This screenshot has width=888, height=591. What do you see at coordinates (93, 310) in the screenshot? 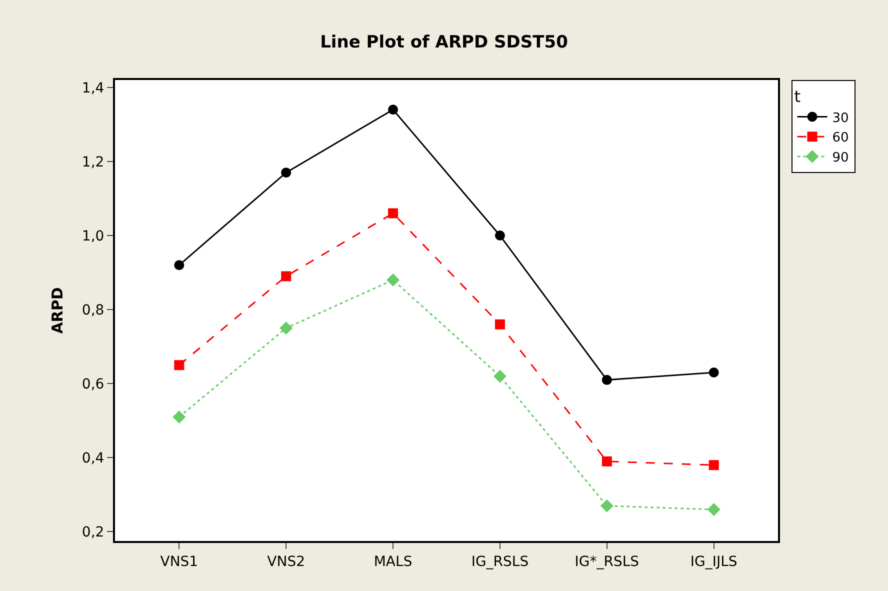
I see `y-tick-label: 0,8` at bounding box center [93, 310].